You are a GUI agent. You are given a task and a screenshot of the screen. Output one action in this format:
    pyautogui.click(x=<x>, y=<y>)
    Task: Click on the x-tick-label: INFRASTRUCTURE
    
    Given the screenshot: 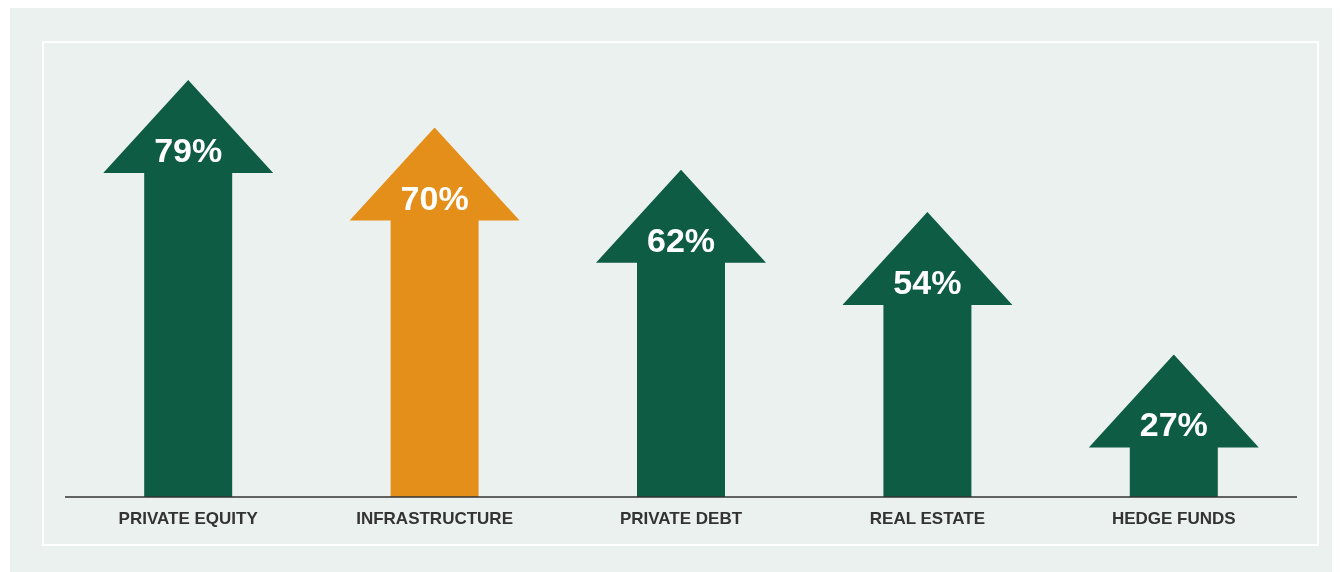 What is the action you would take?
    pyautogui.click(x=434, y=518)
    